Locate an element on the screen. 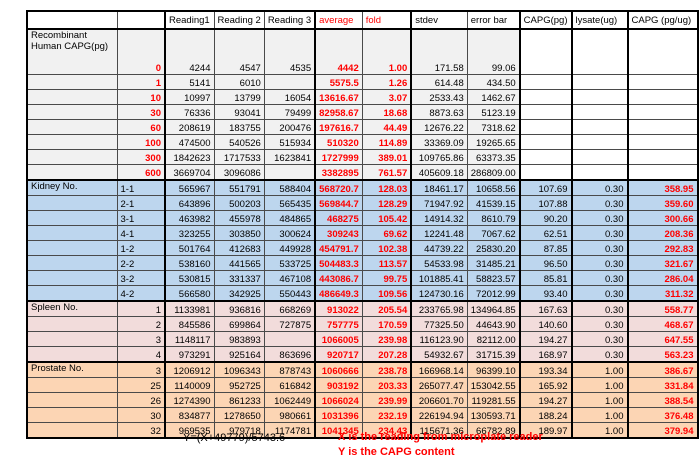 The width and height of the screenshot is (700, 469). cell-capg_ug: 311.32 is located at coordinates (662, 293).